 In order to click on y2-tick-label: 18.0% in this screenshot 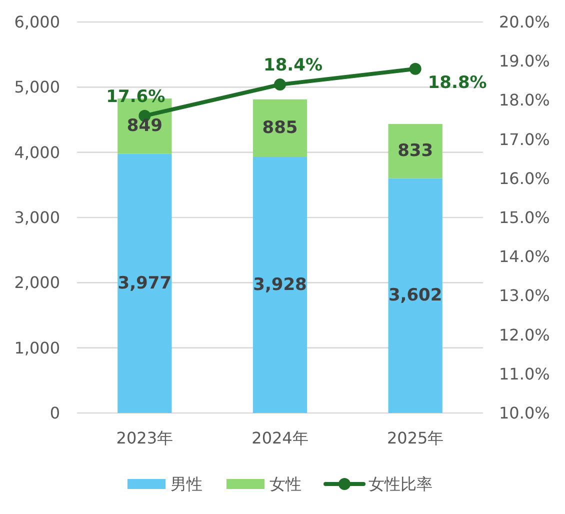, I will do `click(524, 100)`.